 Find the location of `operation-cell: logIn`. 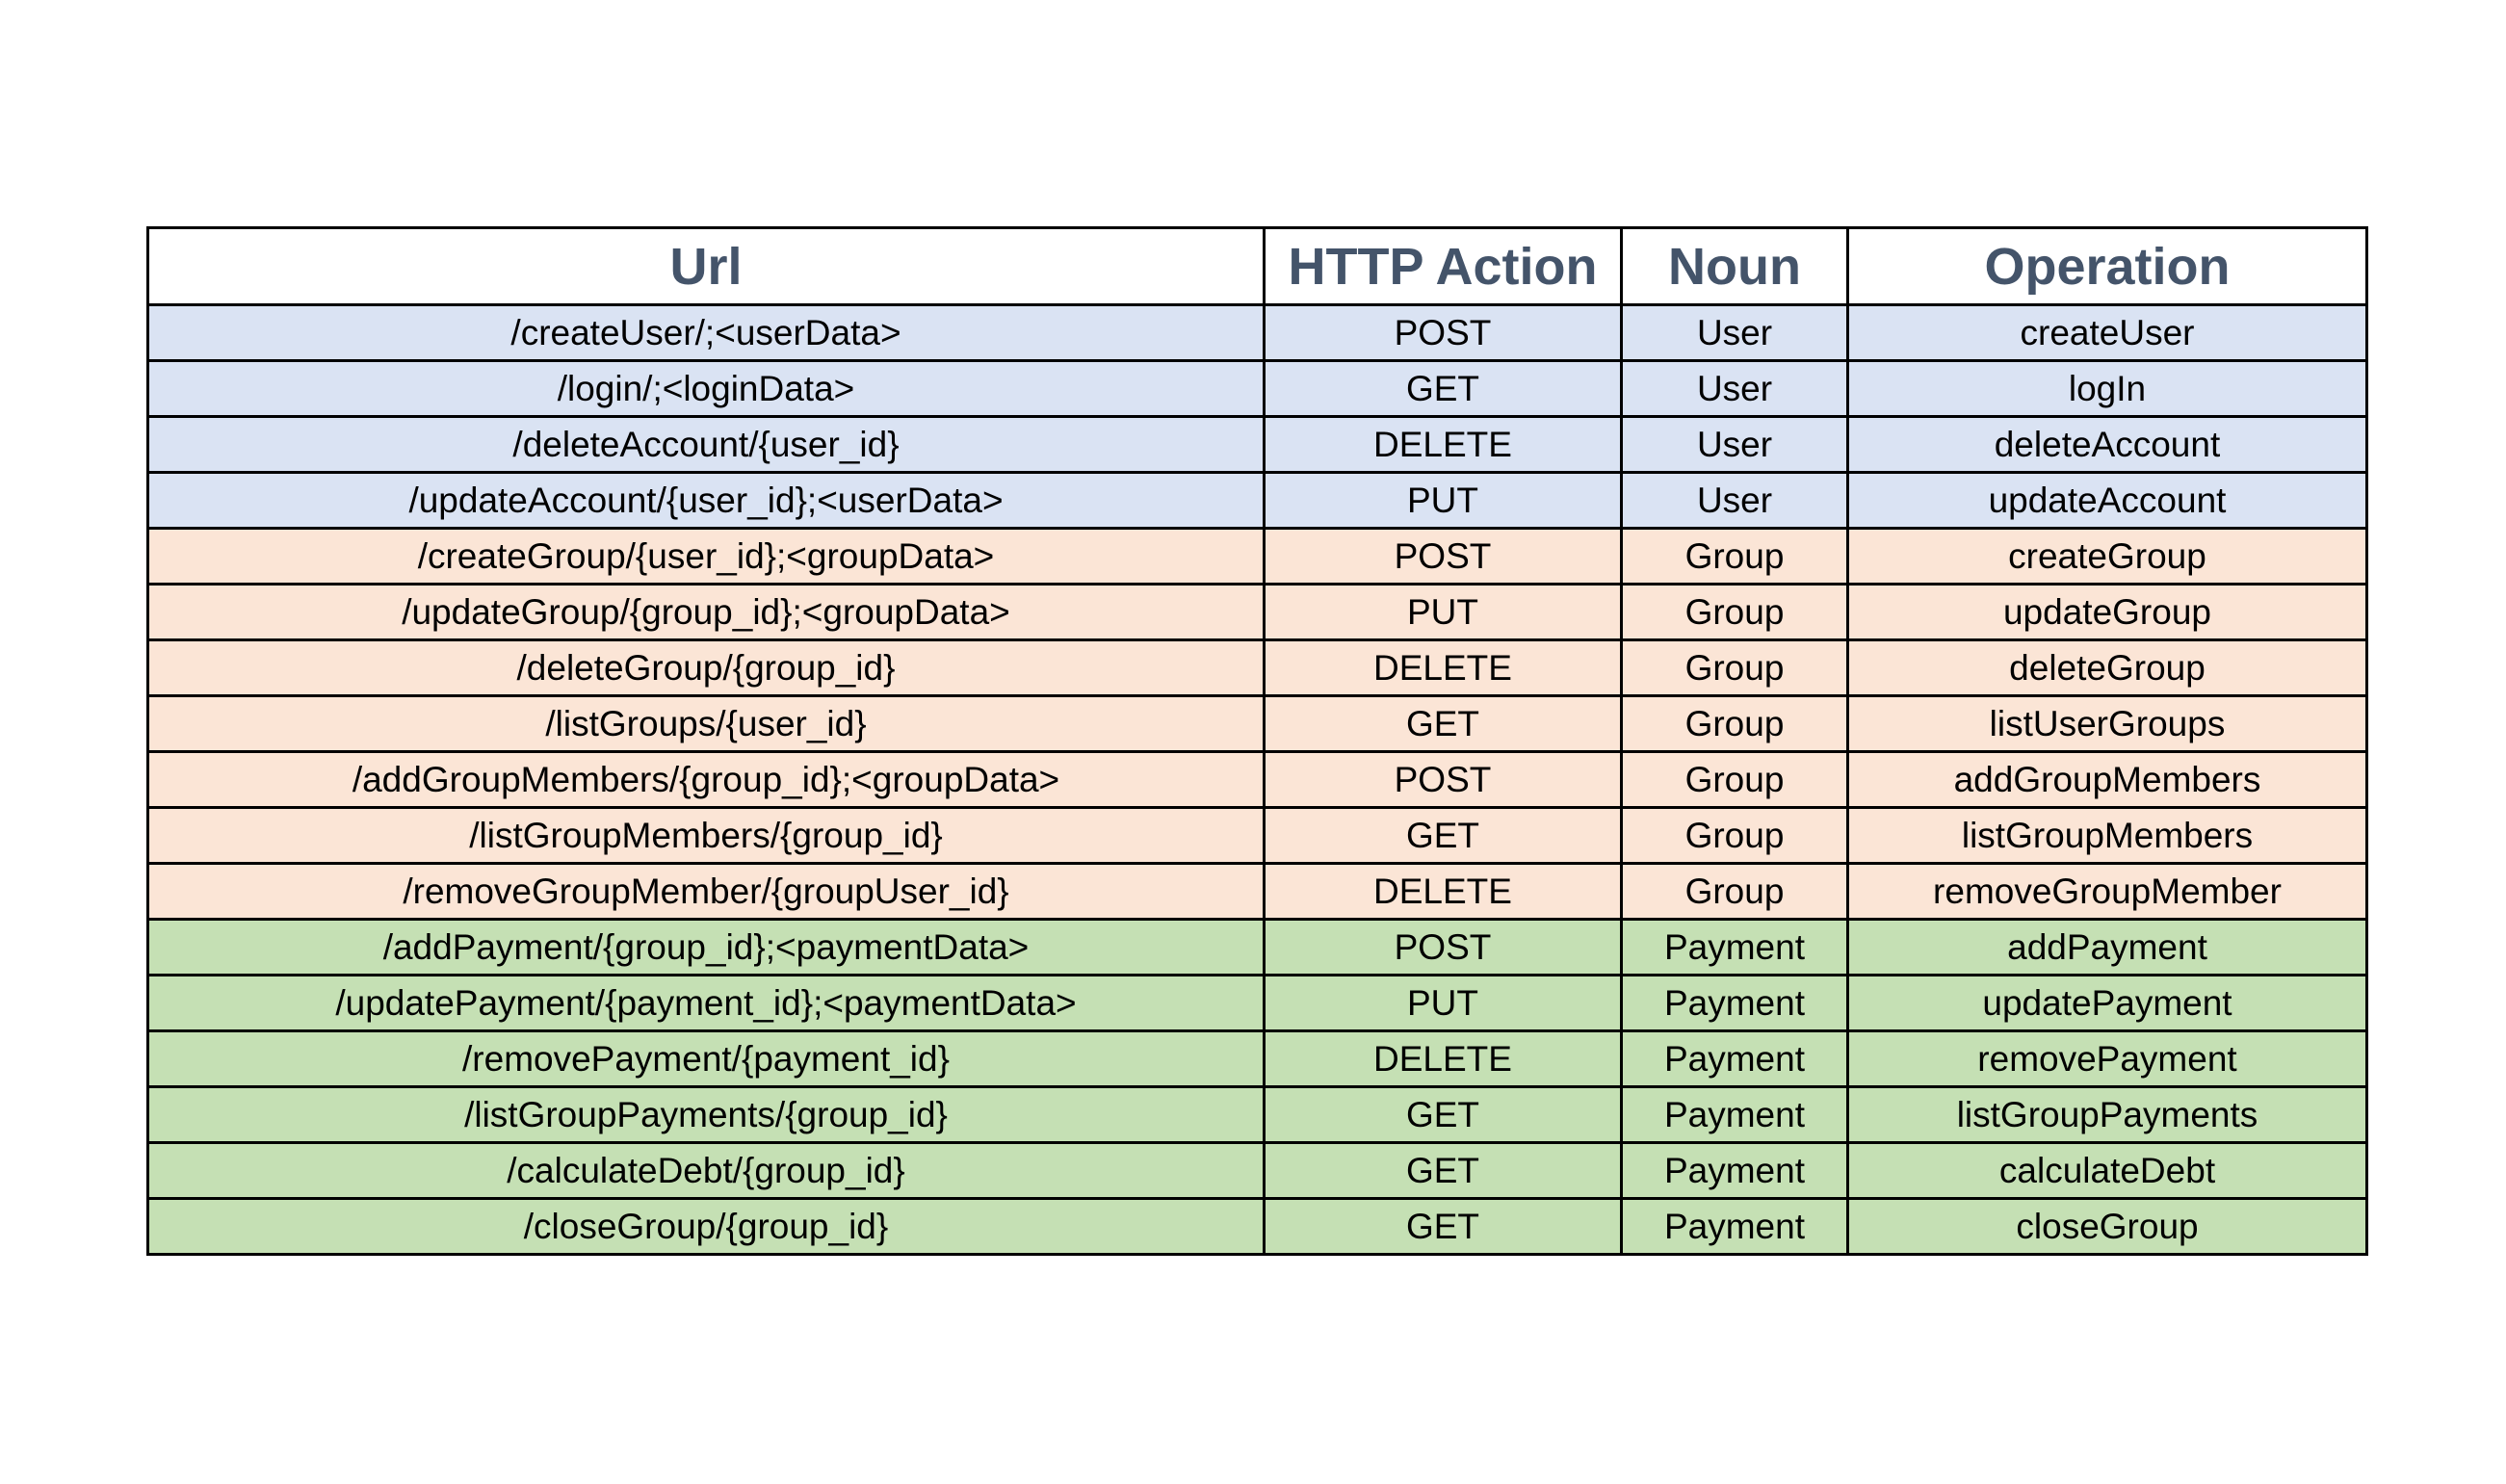

operation-cell: logIn is located at coordinates (2107, 389).